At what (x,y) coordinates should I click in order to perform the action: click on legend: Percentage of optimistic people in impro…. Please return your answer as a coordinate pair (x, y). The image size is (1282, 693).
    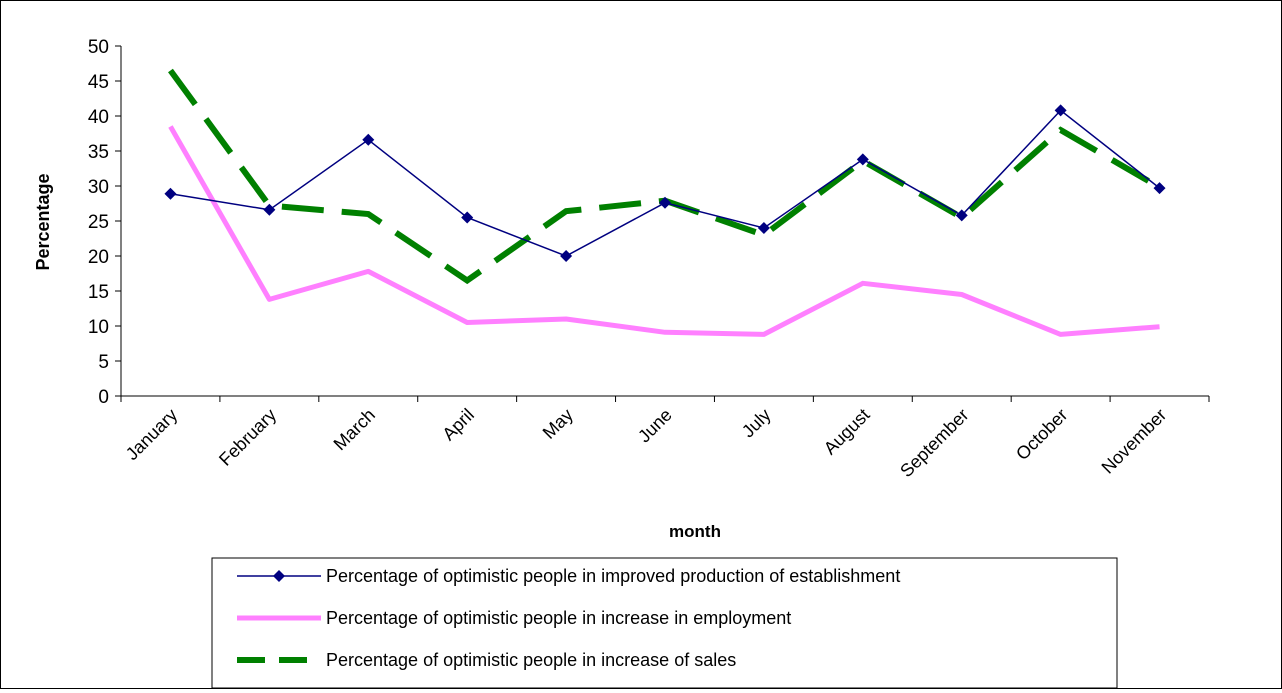
    Looking at the image, I should click on (664, 623).